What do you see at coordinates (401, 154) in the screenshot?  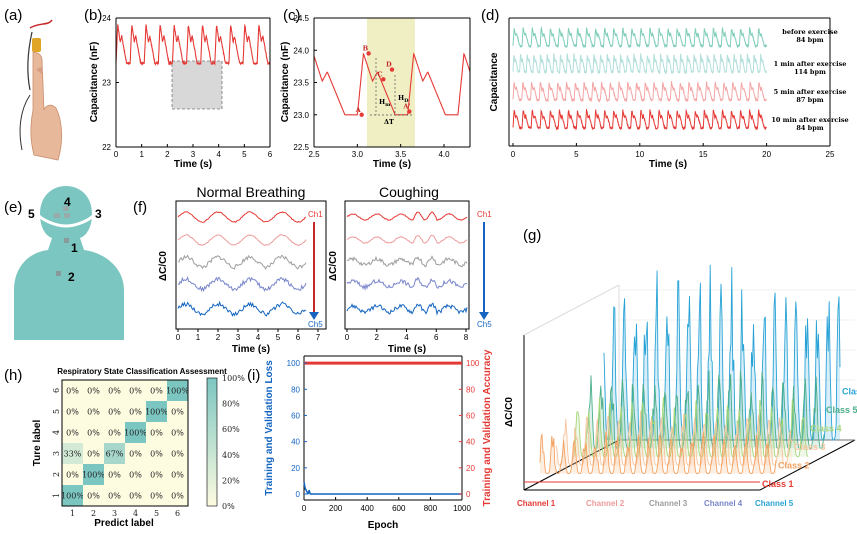 I see `chart-c-xtick-label: 3.5` at bounding box center [401, 154].